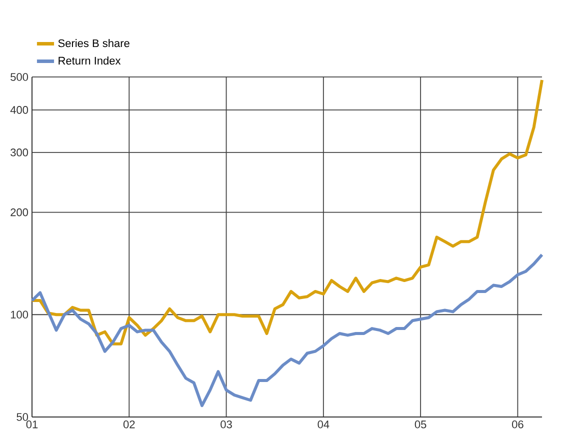 The width and height of the screenshot is (573, 439). I want to click on x-tick-label: 05, so click(420, 424).